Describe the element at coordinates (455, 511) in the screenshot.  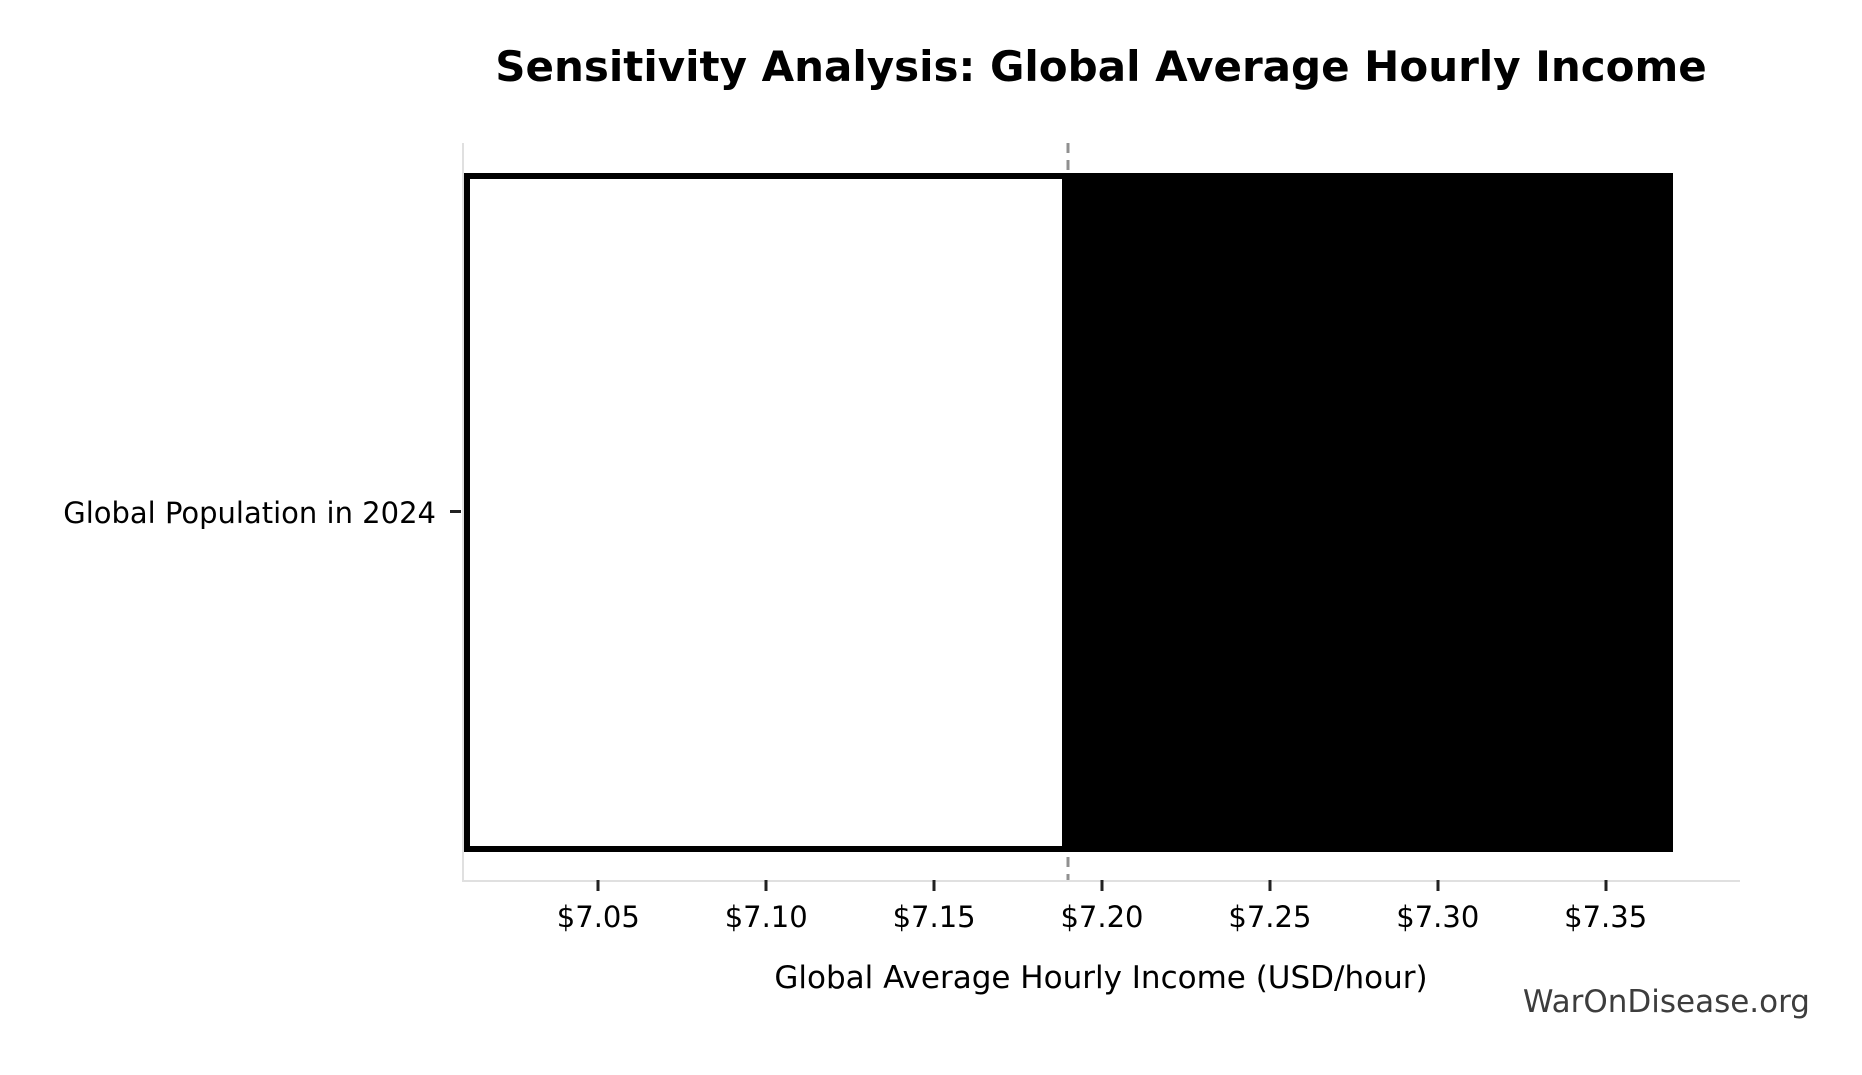
I see `y-tick-mark` at that location.